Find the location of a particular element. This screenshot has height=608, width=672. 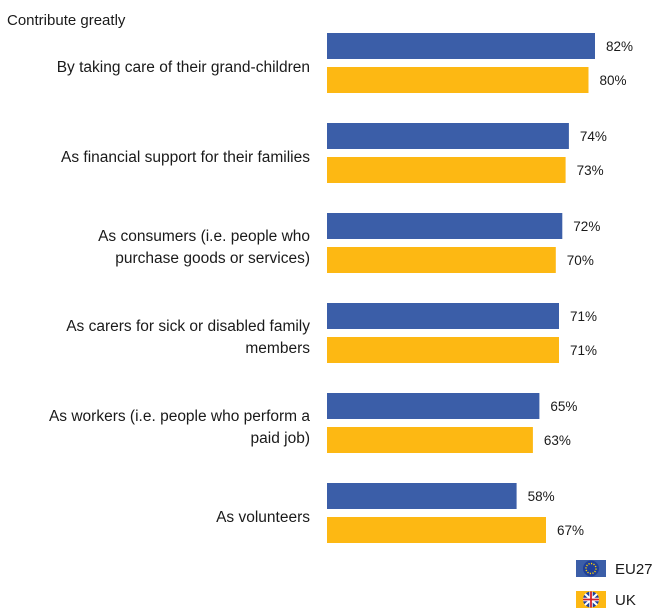

category-label-3-line-1: members is located at coordinates (277, 348).